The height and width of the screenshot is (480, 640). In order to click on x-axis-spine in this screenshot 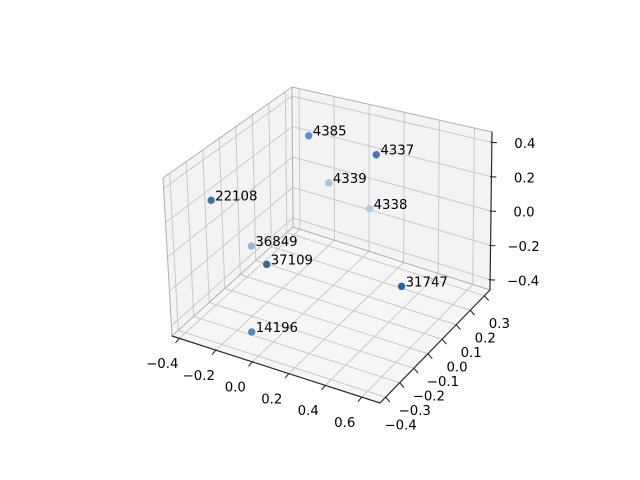, I will do `click(276, 369)`.